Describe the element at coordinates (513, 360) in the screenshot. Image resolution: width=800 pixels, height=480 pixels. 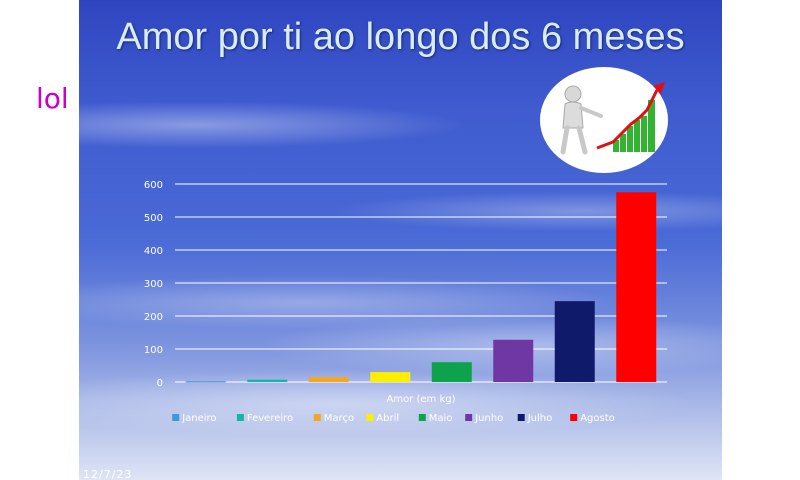
I see `bar-junho` at that location.